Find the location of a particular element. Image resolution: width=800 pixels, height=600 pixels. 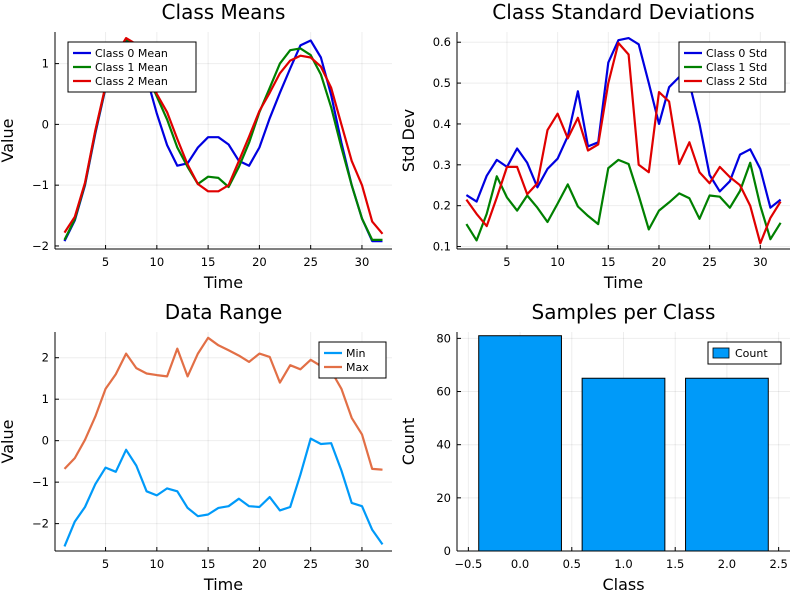

y-tick-label: 0.5 is located at coordinates (442, 83).